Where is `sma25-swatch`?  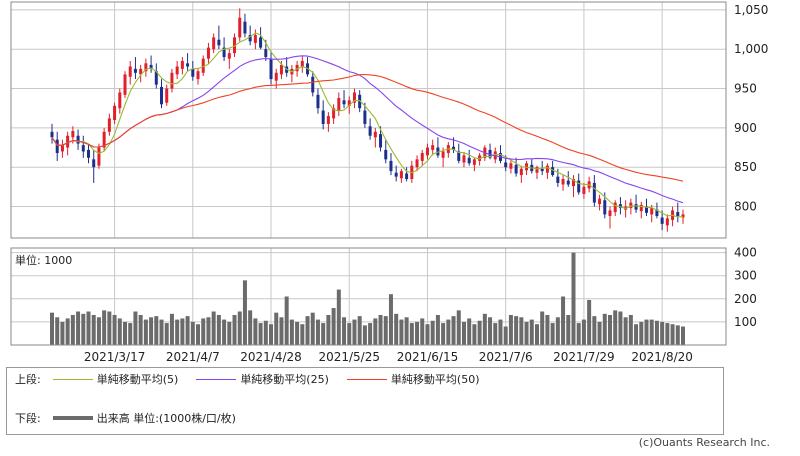 sma25-swatch is located at coordinates (216, 379).